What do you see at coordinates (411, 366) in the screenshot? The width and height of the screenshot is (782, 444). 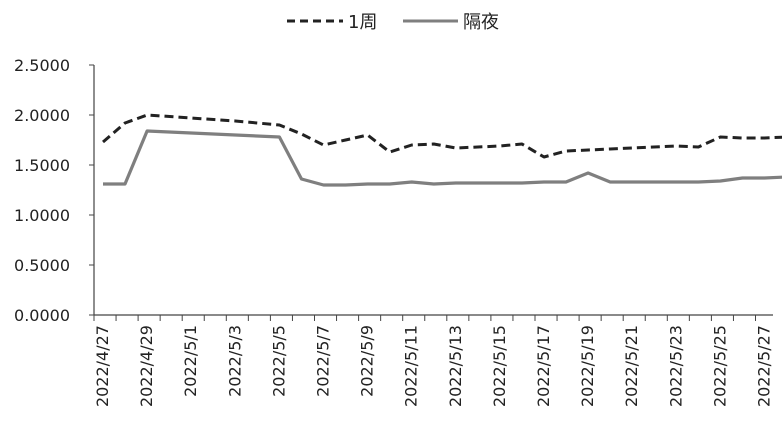 I see `x-tick-label: 2022/5/11` at bounding box center [411, 366].